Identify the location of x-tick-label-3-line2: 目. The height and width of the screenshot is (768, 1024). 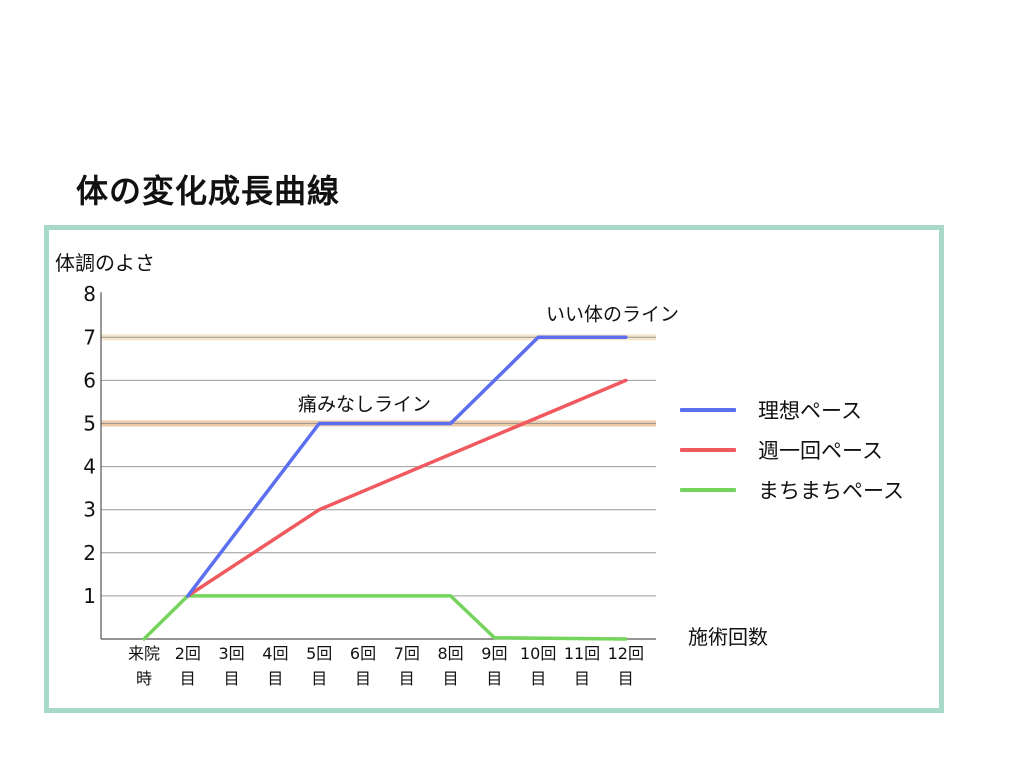
(232, 678).